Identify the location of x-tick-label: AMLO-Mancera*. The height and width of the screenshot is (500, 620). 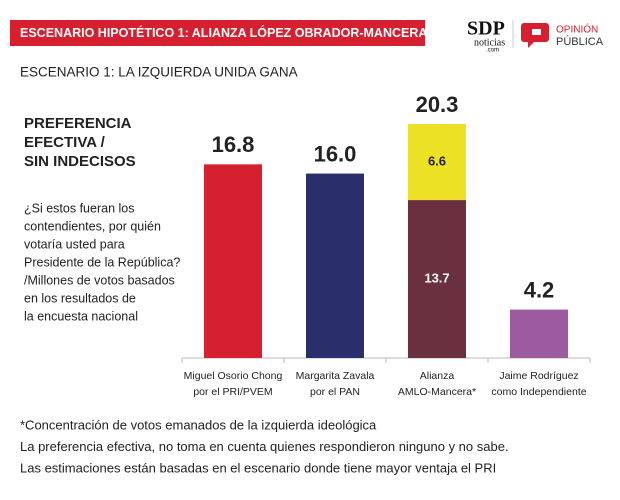
(437, 392).